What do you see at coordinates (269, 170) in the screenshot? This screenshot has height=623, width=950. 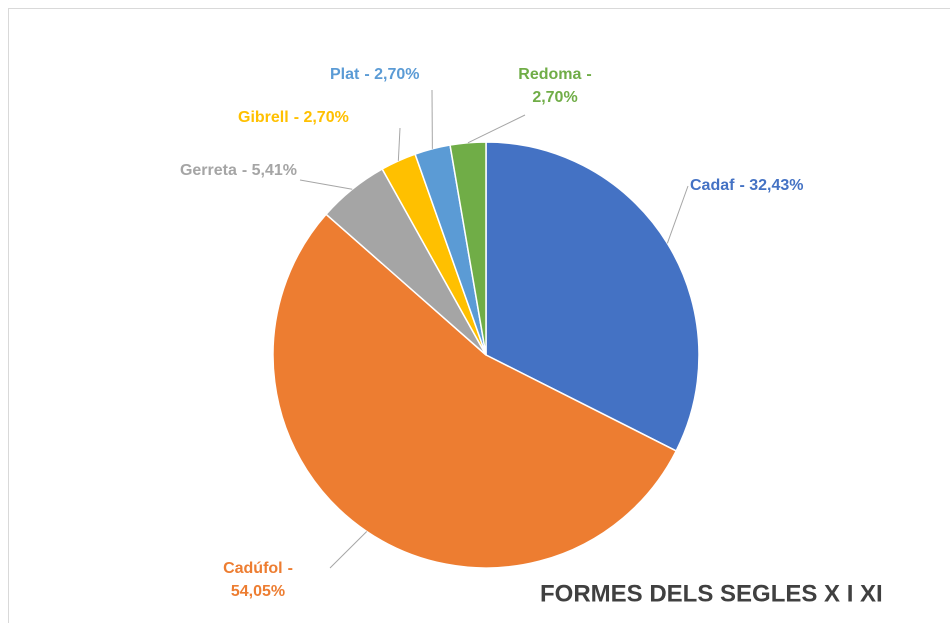 I see `value-label: - 5,41%` at bounding box center [269, 170].